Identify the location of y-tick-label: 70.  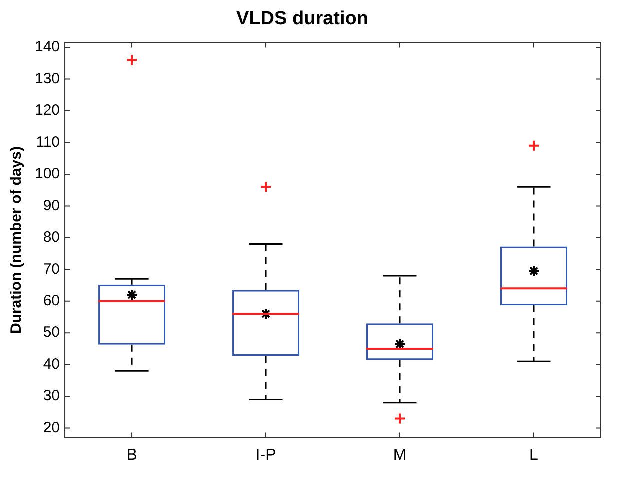
(51, 269).